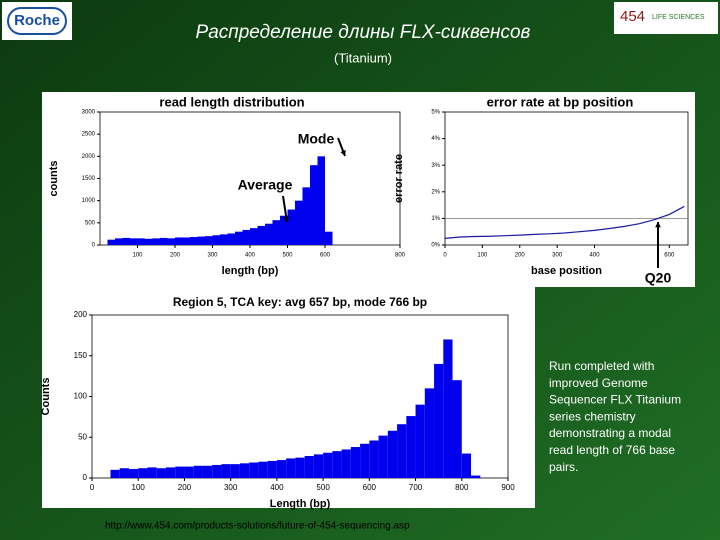 The width and height of the screenshot is (720, 540). Describe the element at coordinates (435, 113) in the screenshot. I see `y-tick-label: 5%` at that location.